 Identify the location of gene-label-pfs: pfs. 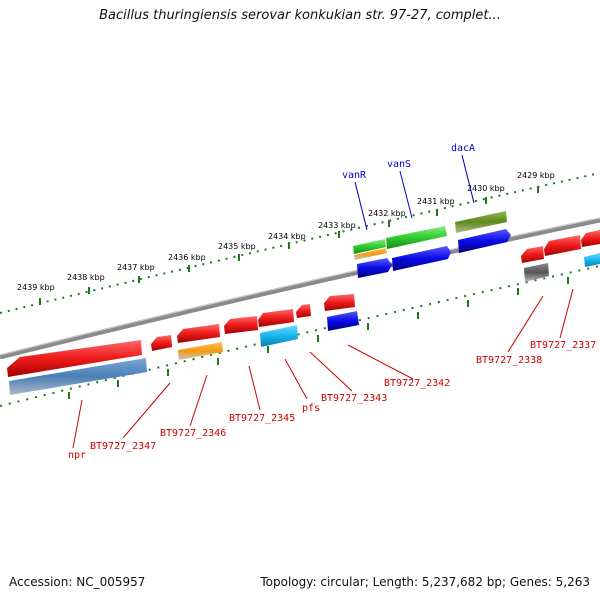
(311, 408).